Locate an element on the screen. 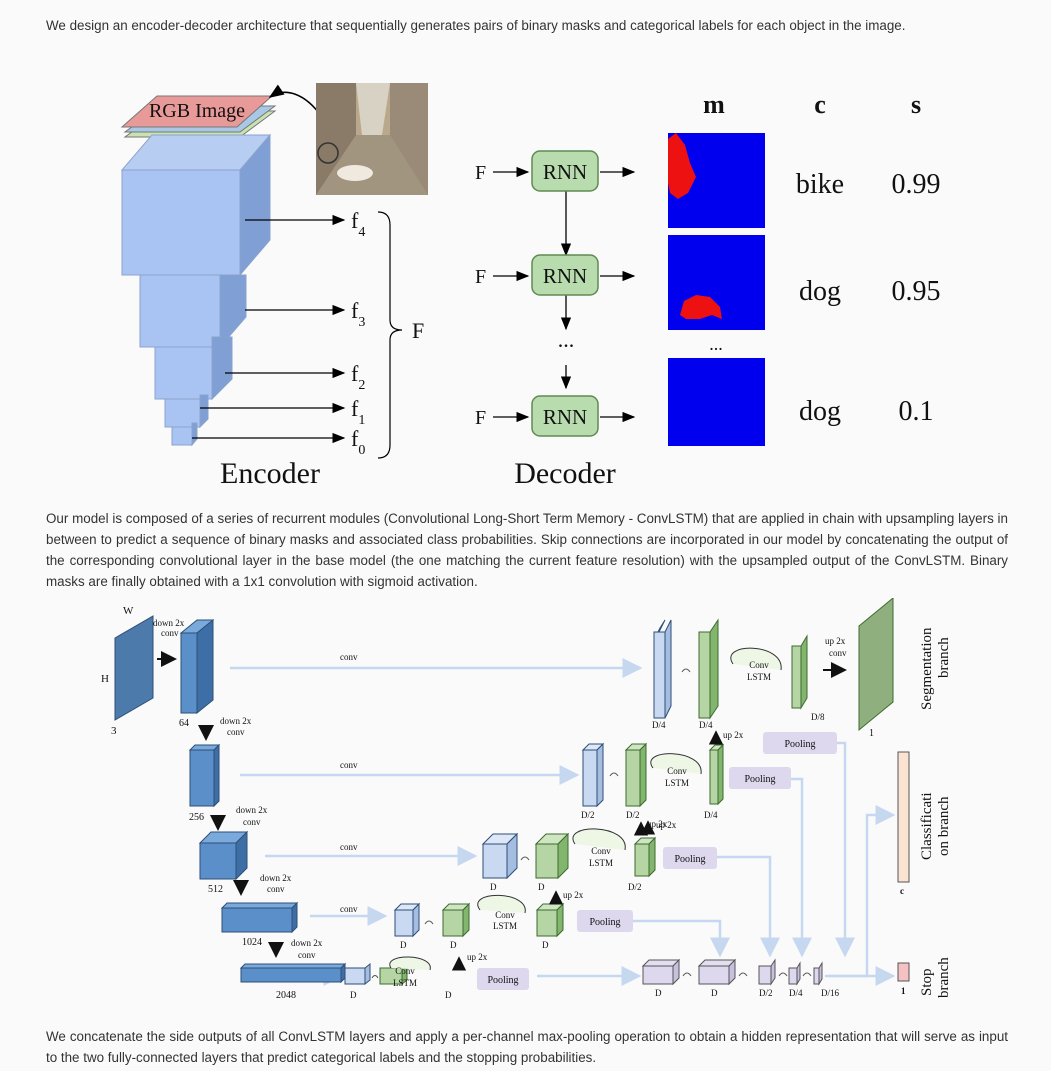 This screenshot has width=1051, height=1071. rgb-image-label: RGB Image is located at coordinates (197, 111).